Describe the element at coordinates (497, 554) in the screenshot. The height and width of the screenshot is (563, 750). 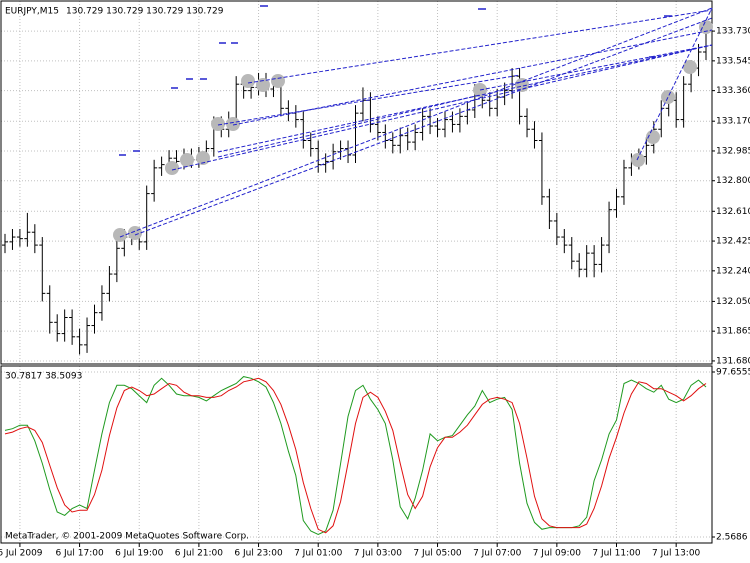
I see `x-tick-label: 7 Jul 07:00` at that location.